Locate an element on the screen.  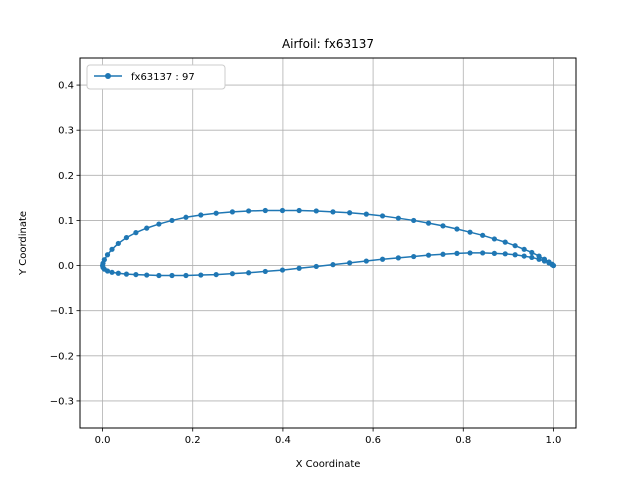
x-tick-label: 0.8 is located at coordinates (463, 440).